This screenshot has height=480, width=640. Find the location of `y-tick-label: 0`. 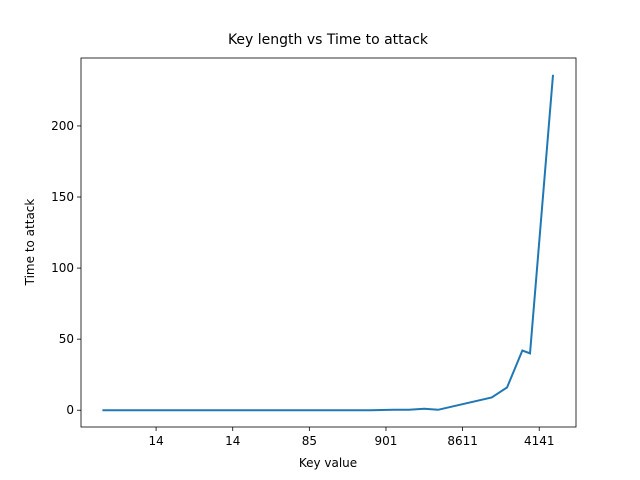

y-tick-label: 0 is located at coordinates (70, 410).